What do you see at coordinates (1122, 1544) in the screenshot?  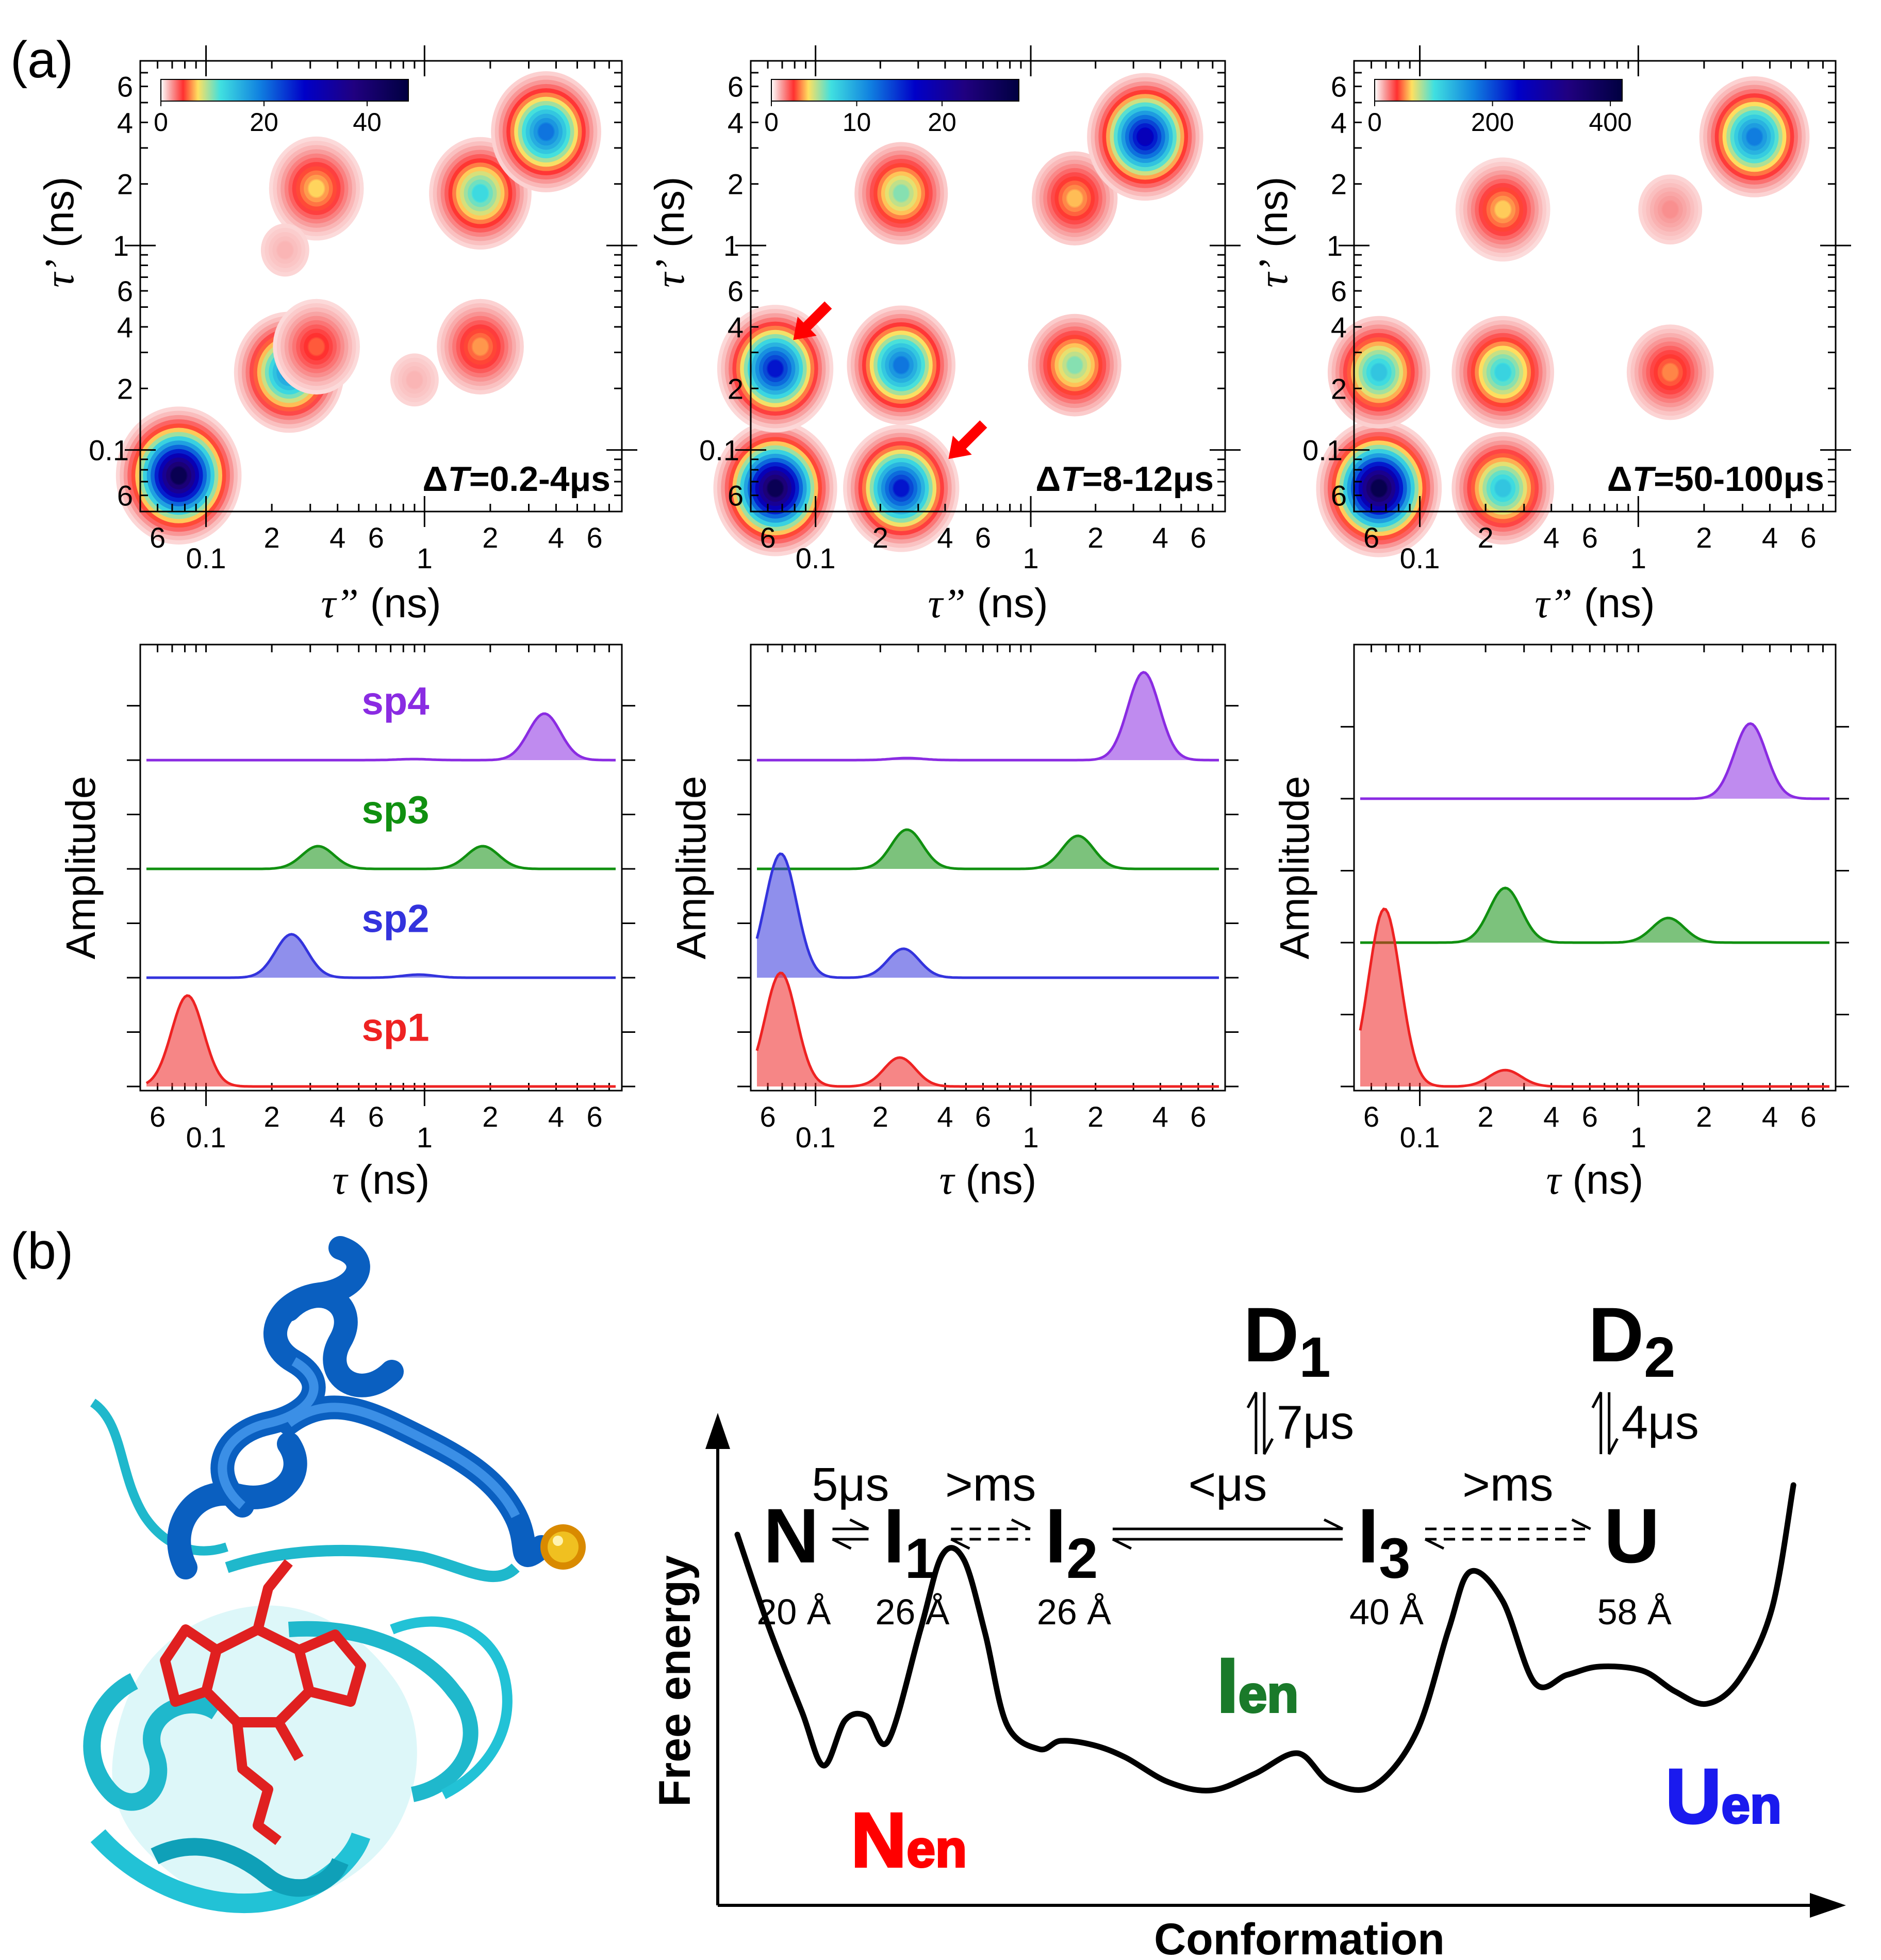 I see `backward-arrow-head` at bounding box center [1122, 1544].